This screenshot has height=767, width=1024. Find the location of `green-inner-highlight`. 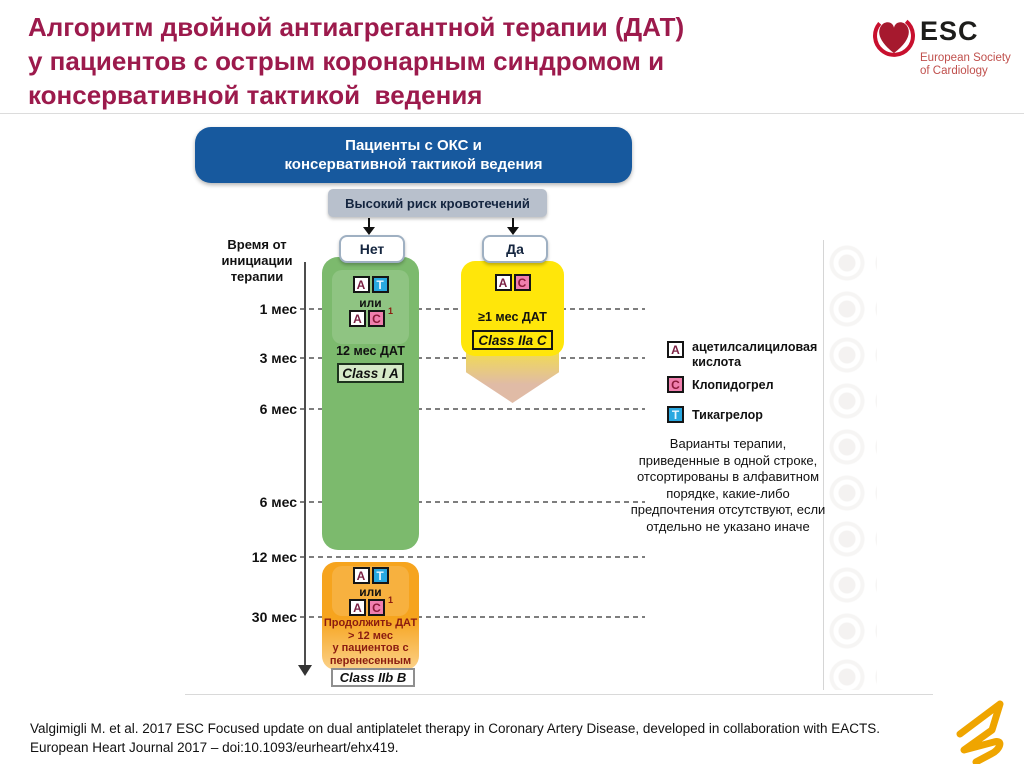

green-inner-highlight is located at coordinates (370, 307).